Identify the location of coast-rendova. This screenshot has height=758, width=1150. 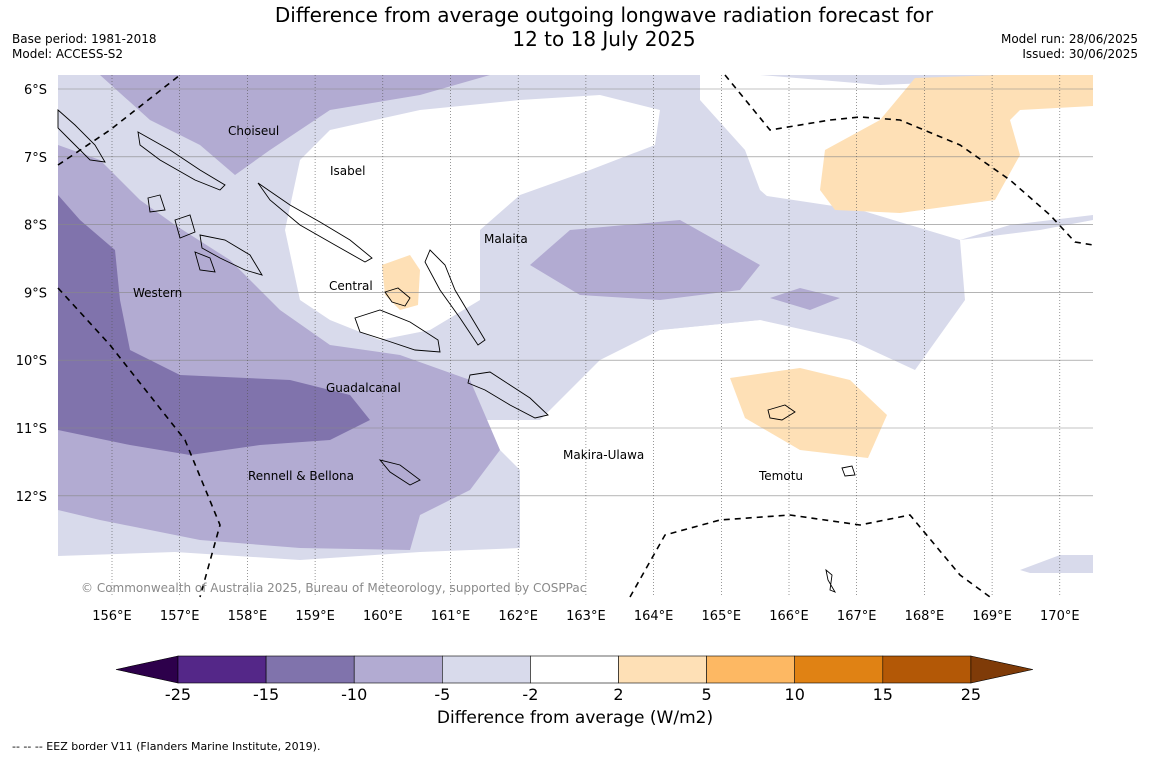
(205, 262).